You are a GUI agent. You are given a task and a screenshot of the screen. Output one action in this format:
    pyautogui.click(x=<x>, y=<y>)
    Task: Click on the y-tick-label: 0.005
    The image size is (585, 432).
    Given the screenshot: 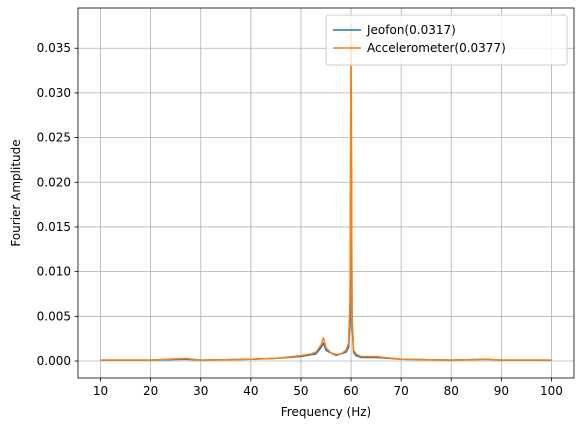 What is the action you would take?
    pyautogui.click(x=54, y=316)
    